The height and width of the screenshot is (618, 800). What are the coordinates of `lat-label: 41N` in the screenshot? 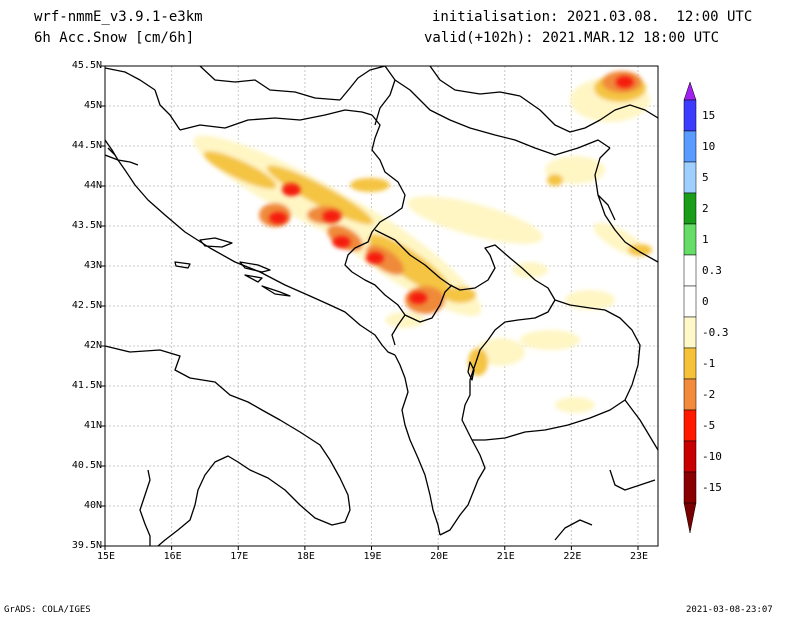 It's located at (92, 425).